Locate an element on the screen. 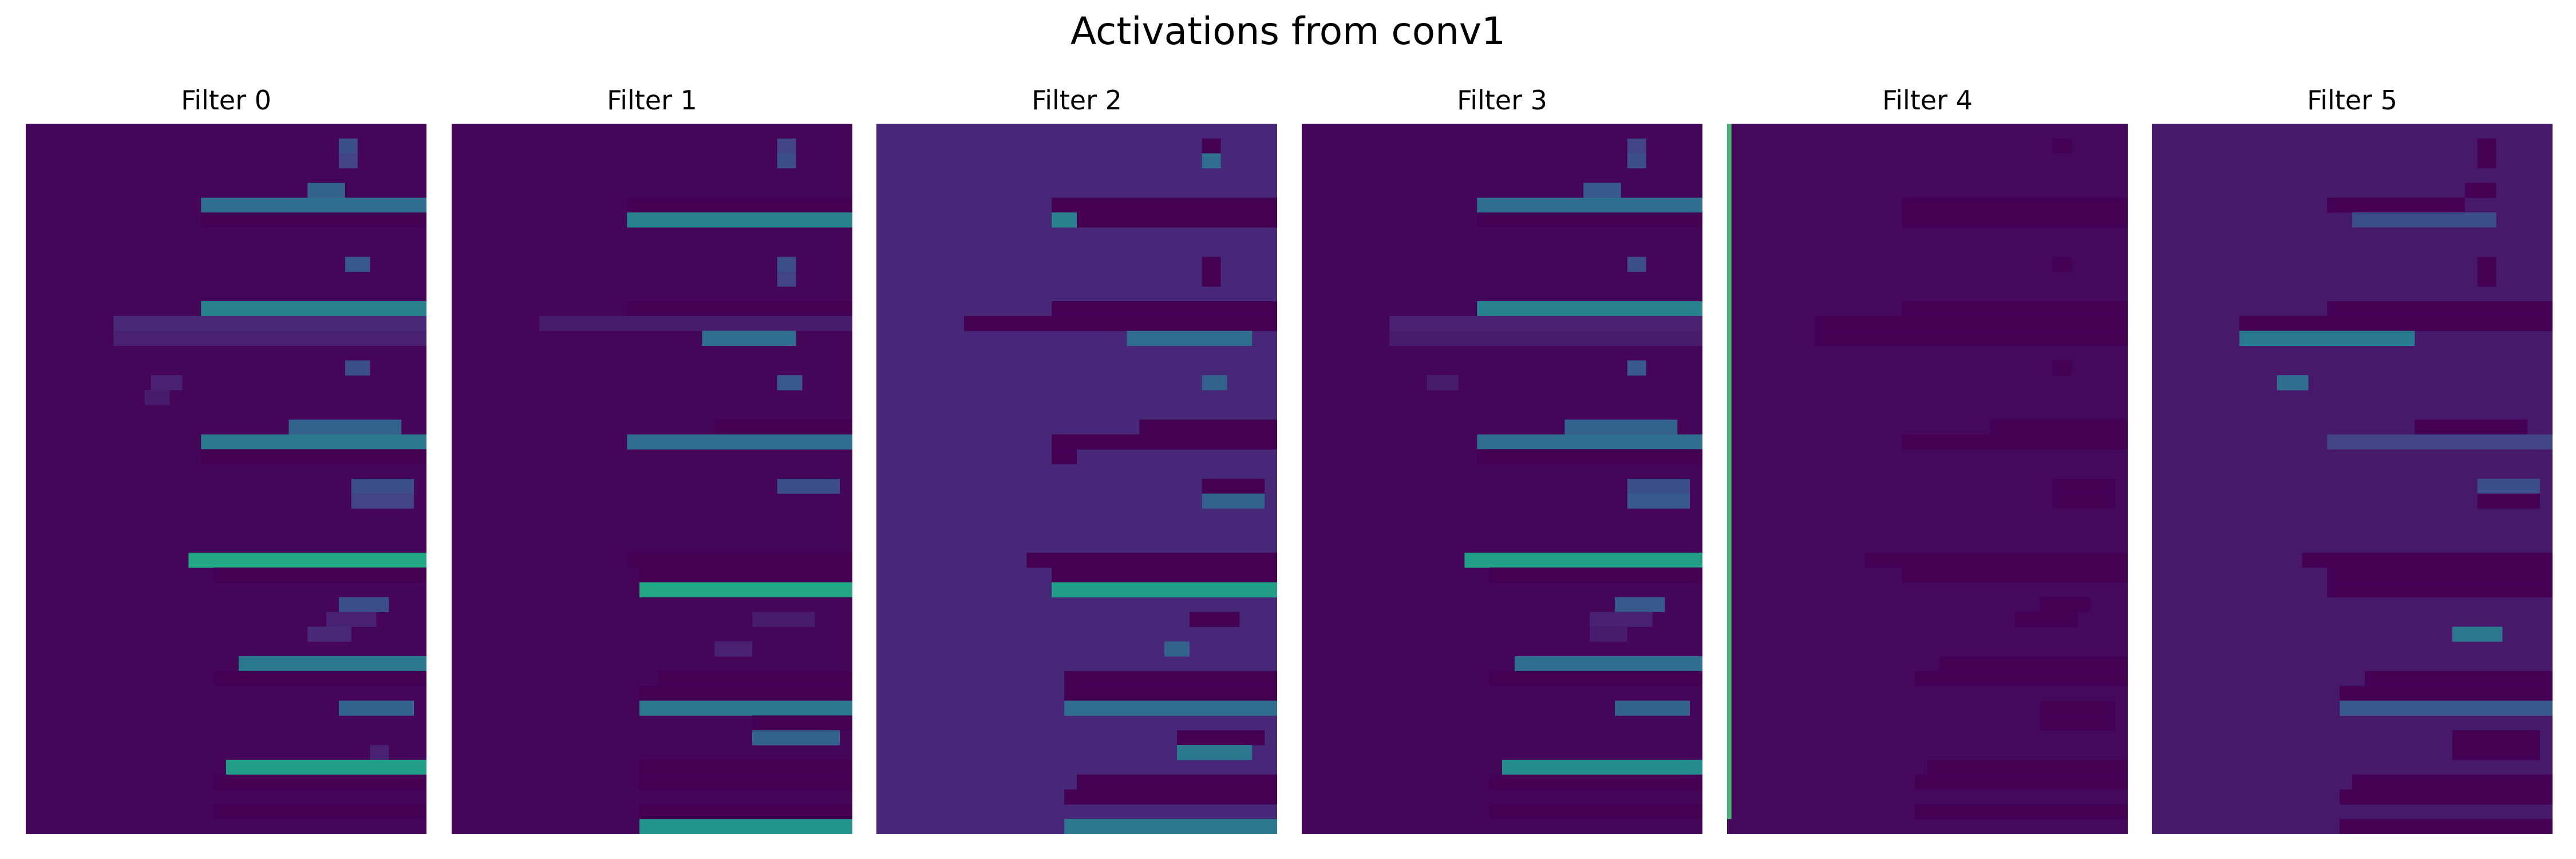  panel-title: Filter 1 is located at coordinates (652, 100).